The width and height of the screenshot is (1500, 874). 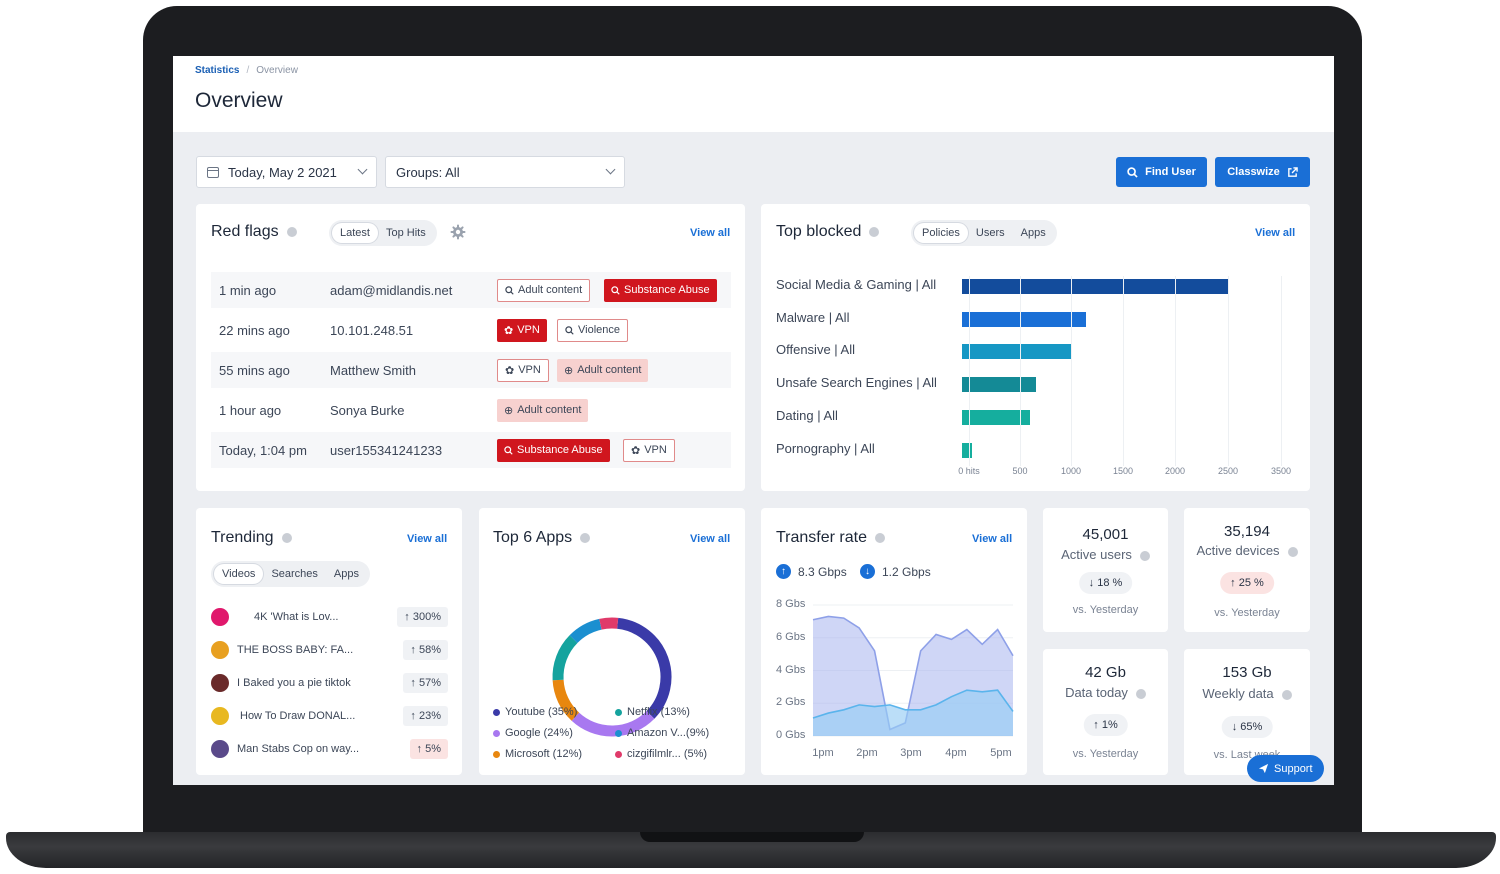 I want to click on tab-users: Users, so click(x=990, y=233).